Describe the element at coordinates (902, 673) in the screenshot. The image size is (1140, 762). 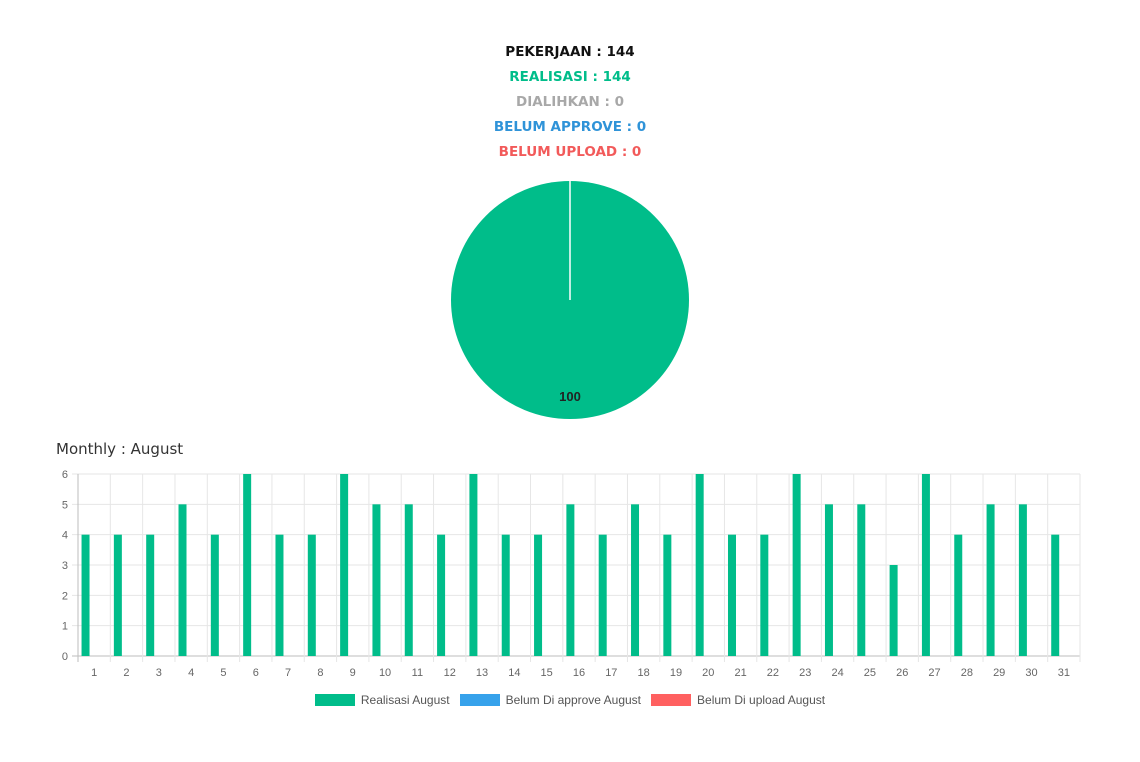
I see `x-tick-label: 26` at that location.